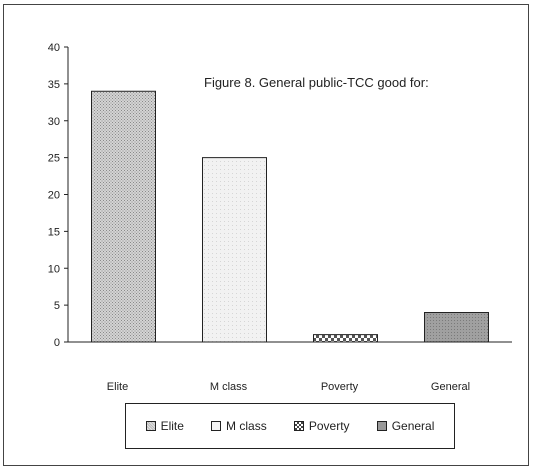  Describe the element at coordinates (57, 343) in the screenshot. I see `y-tick-label: 0` at that location.